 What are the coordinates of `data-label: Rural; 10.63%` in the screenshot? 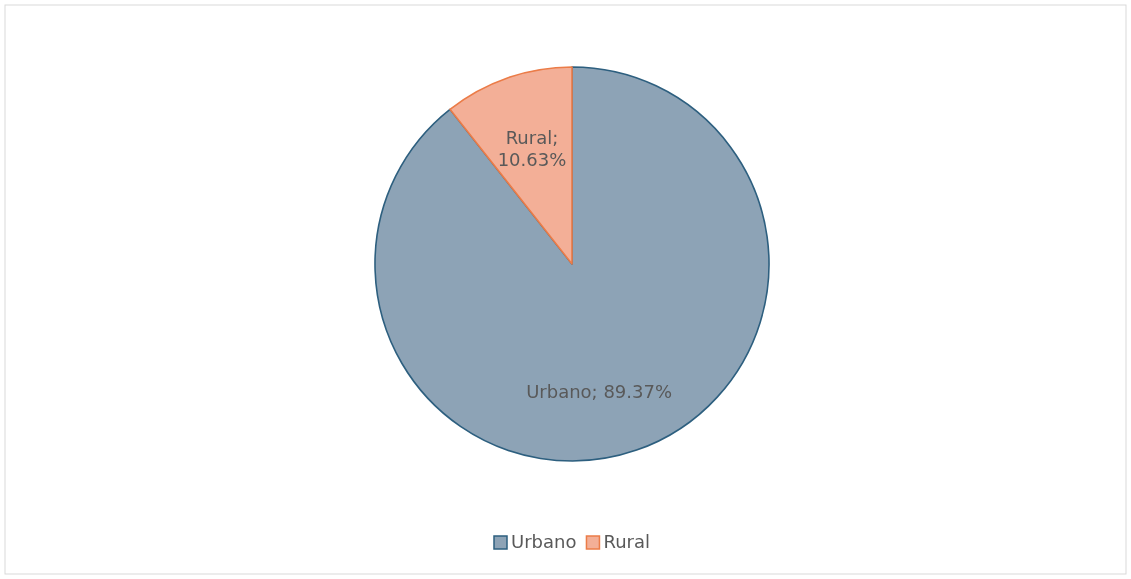 It's located at (532, 148).